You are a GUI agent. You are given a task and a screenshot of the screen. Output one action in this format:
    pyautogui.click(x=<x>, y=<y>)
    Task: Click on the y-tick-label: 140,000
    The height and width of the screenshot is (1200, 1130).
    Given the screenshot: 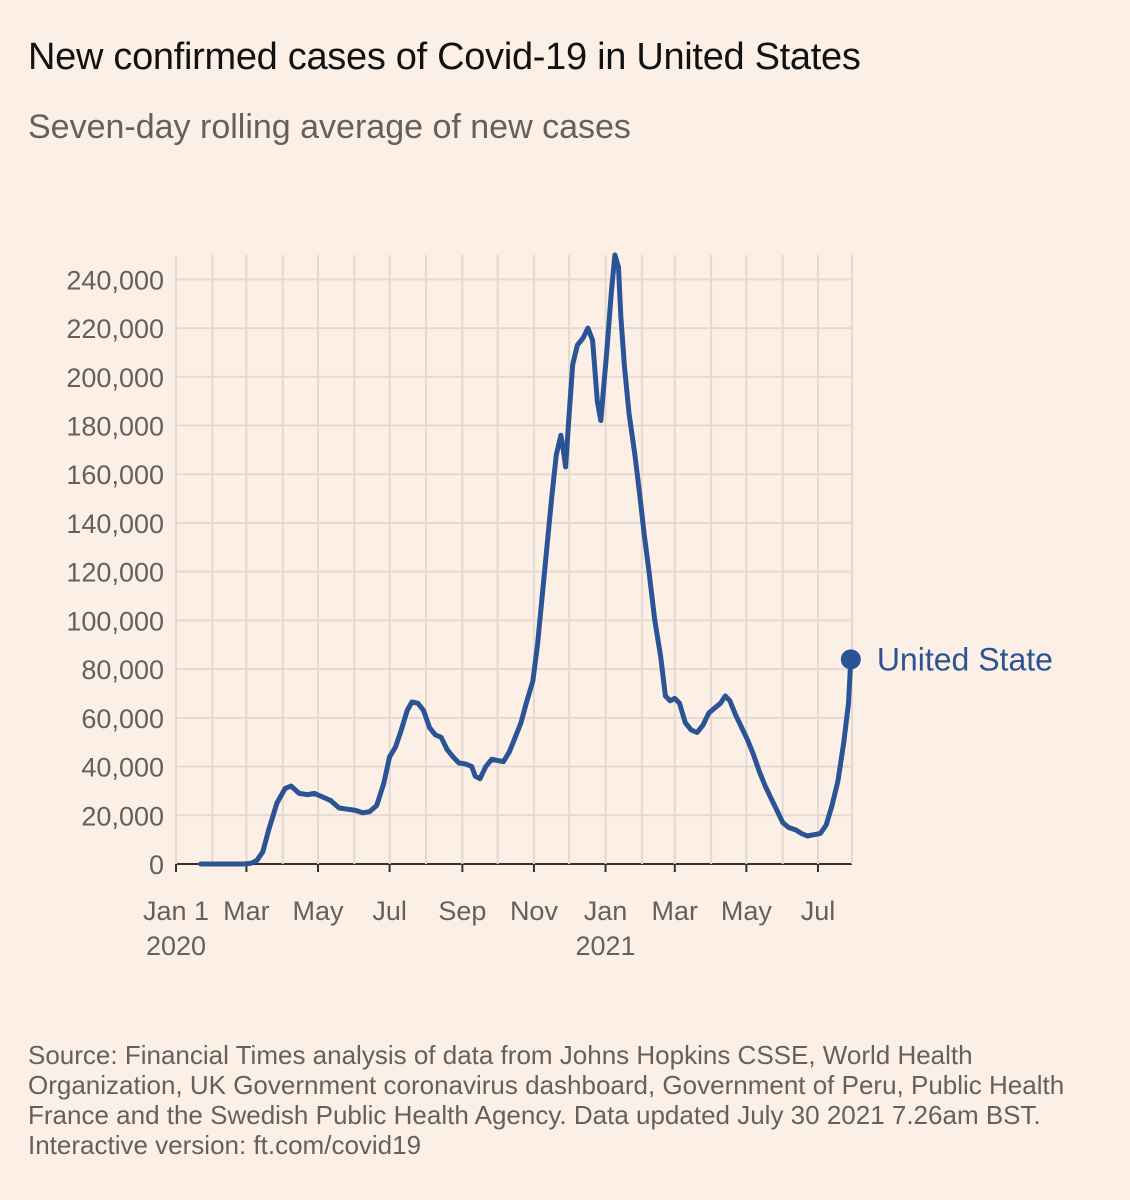 What is the action you would take?
    pyautogui.click(x=115, y=524)
    